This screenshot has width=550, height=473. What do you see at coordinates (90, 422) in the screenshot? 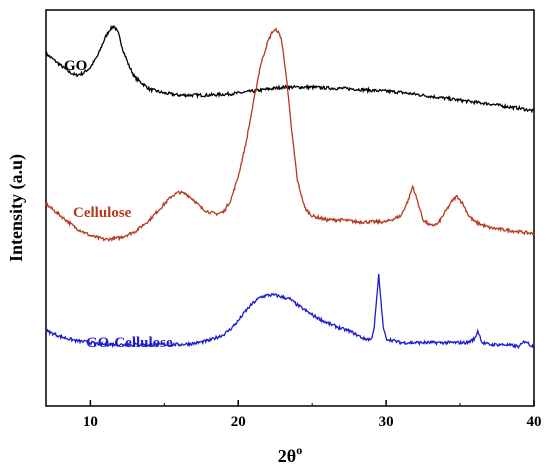
I see `x-tick-label: 10` at bounding box center [90, 422].